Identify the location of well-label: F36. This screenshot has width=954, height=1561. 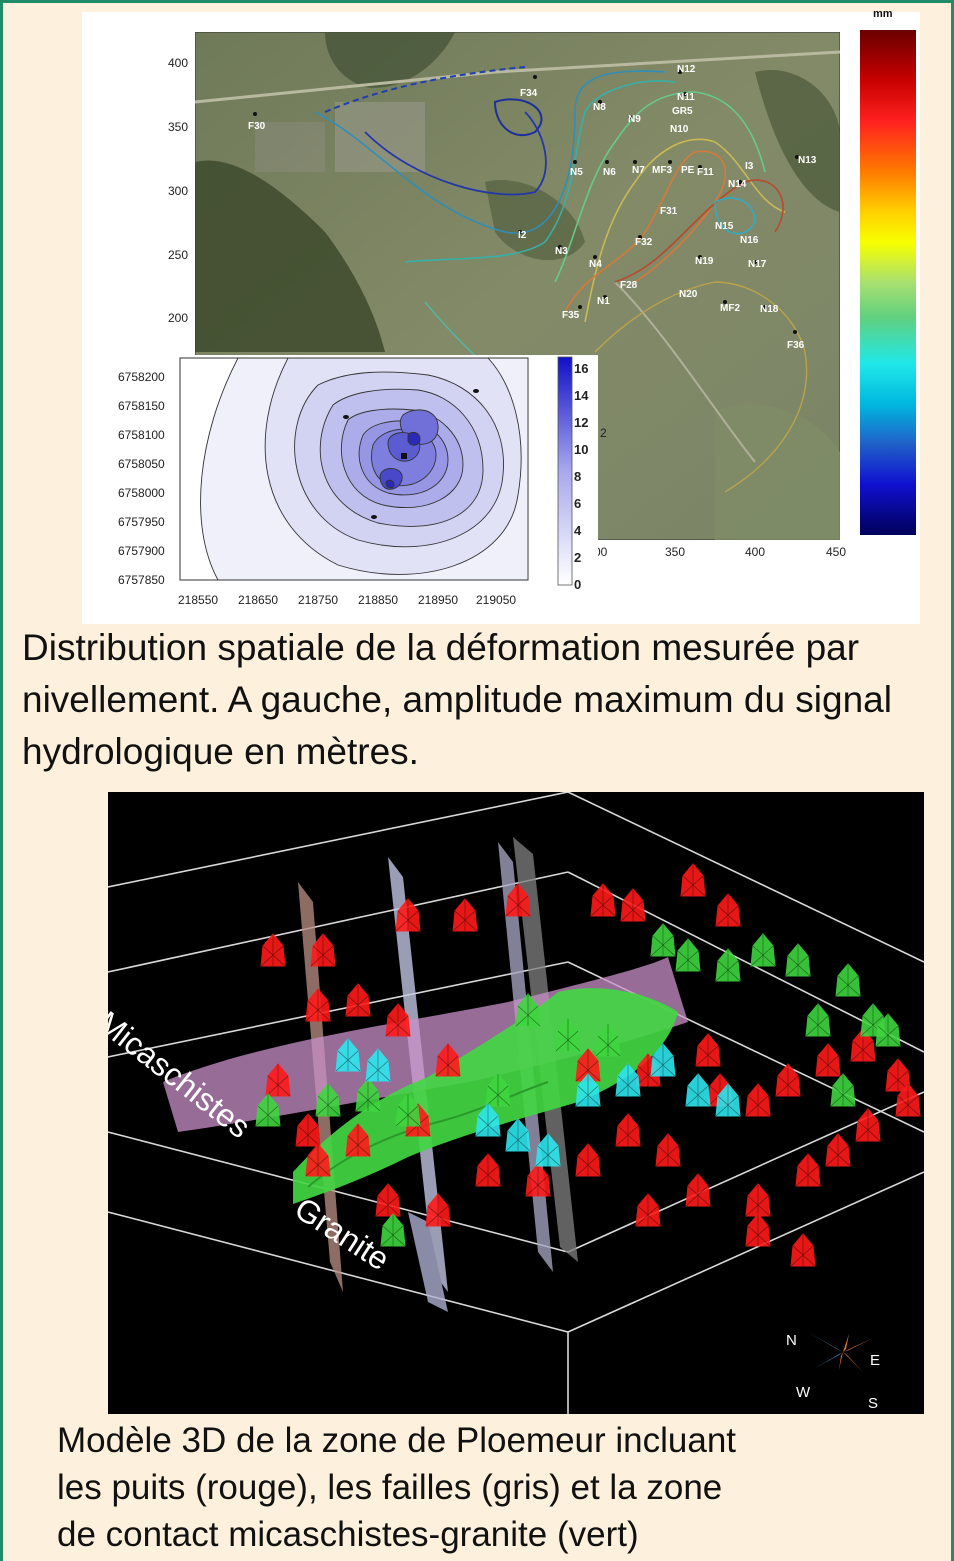
(796, 345).